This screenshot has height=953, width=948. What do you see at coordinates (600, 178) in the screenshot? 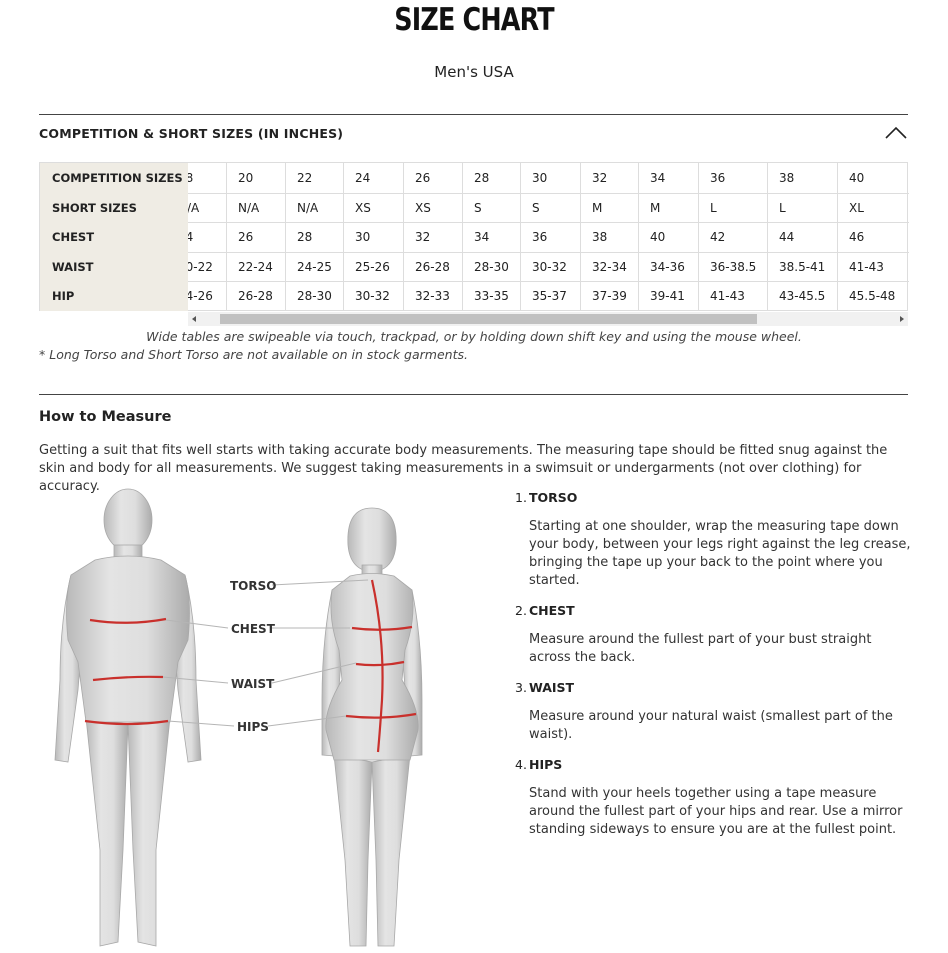
I see `table-cell: 32` at bounding box center [600, 178].